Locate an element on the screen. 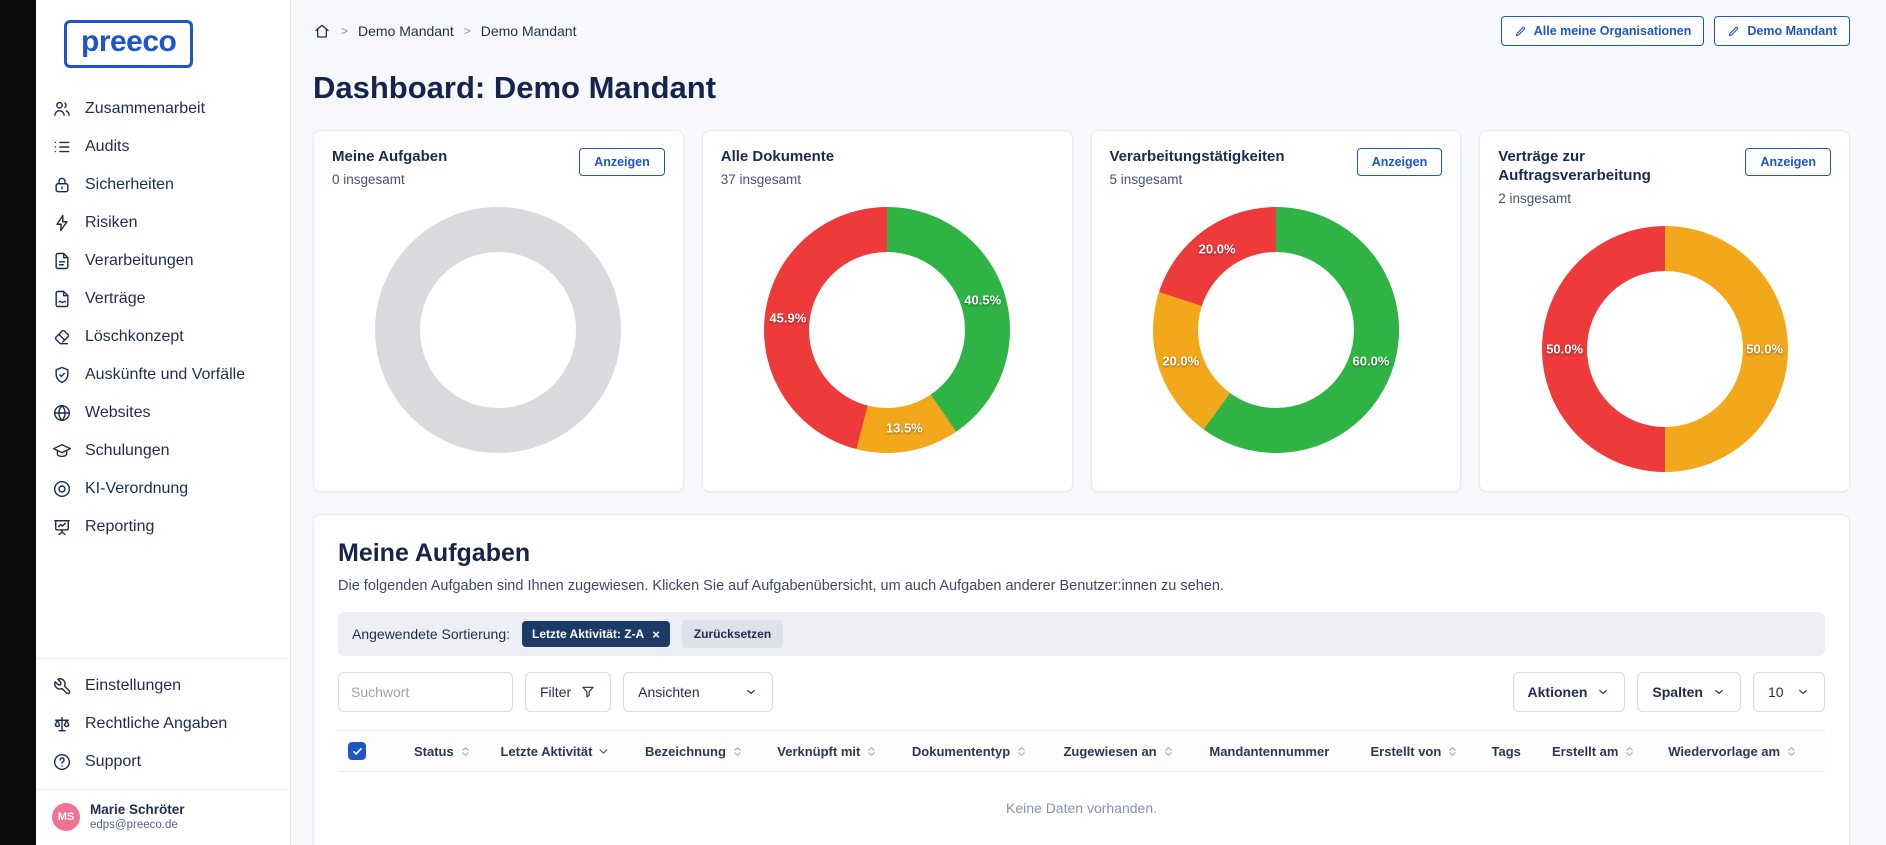 The width and height of the screenshot is (1886, 845). left-rail is located at coordinates (18, 422).